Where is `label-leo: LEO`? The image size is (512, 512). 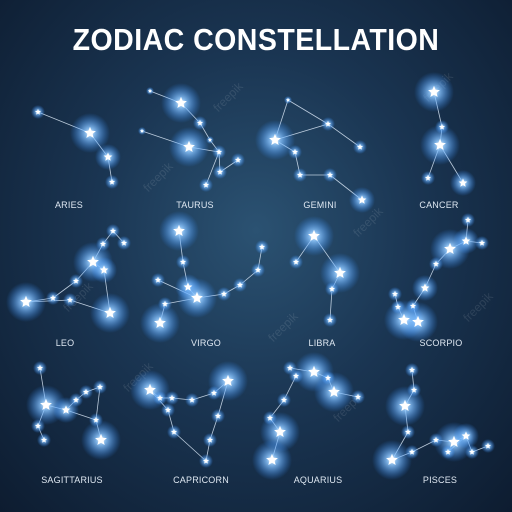
label-leo: LEO is located at coordinates (65, 343).